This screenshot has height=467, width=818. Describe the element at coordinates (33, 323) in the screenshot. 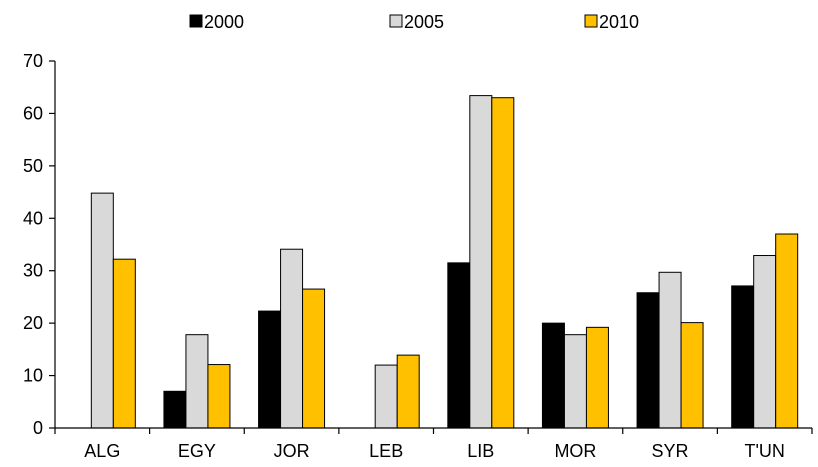

I see `y-tick-label: 20` at that location.